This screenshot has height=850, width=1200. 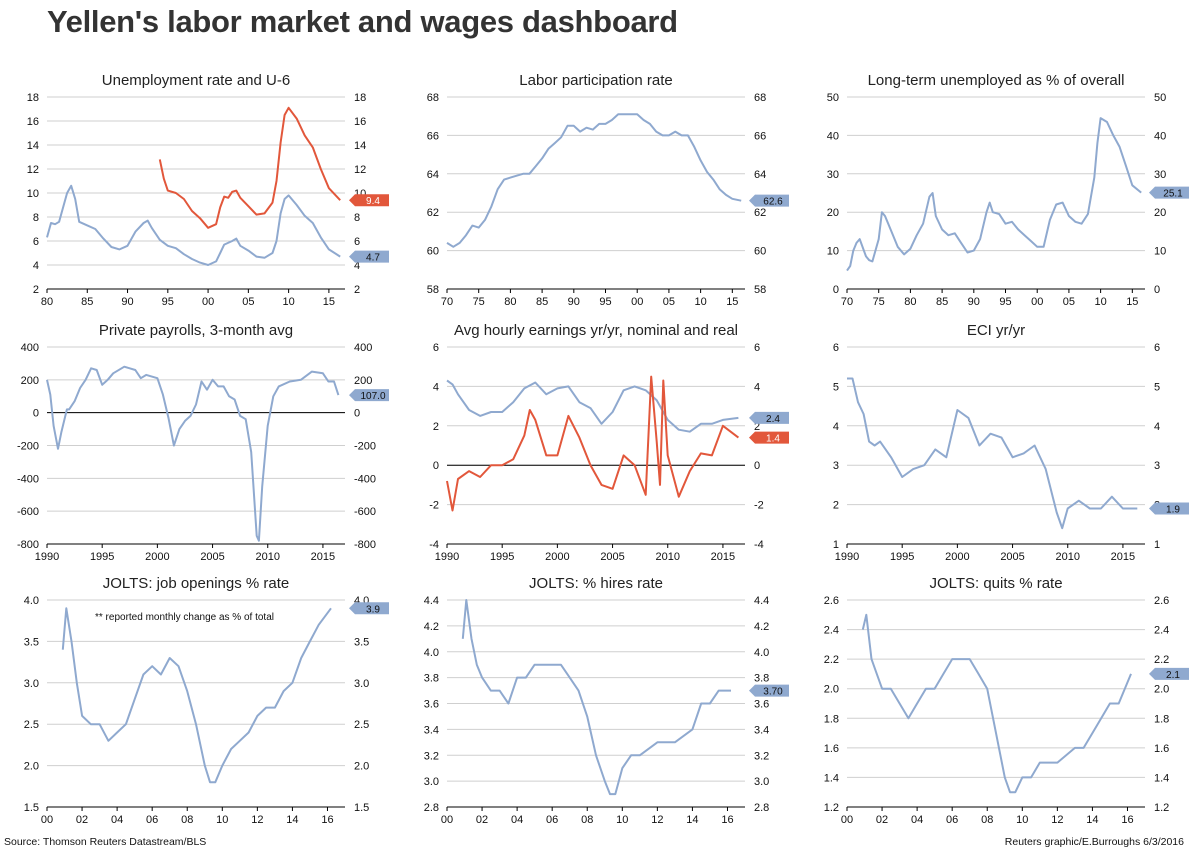 I want to click on y-tick-label-left: 62, so click(x=433, y=213).